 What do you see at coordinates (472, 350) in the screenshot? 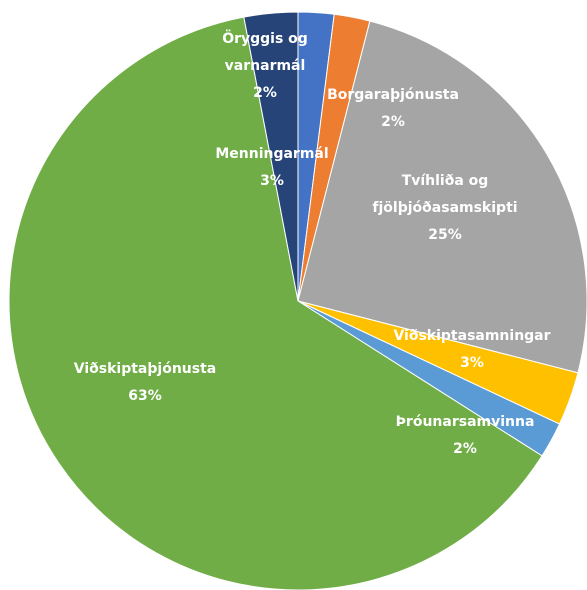
I see `data-label: Viðskiptasamningar 3%` at bounding box center [472, 350].